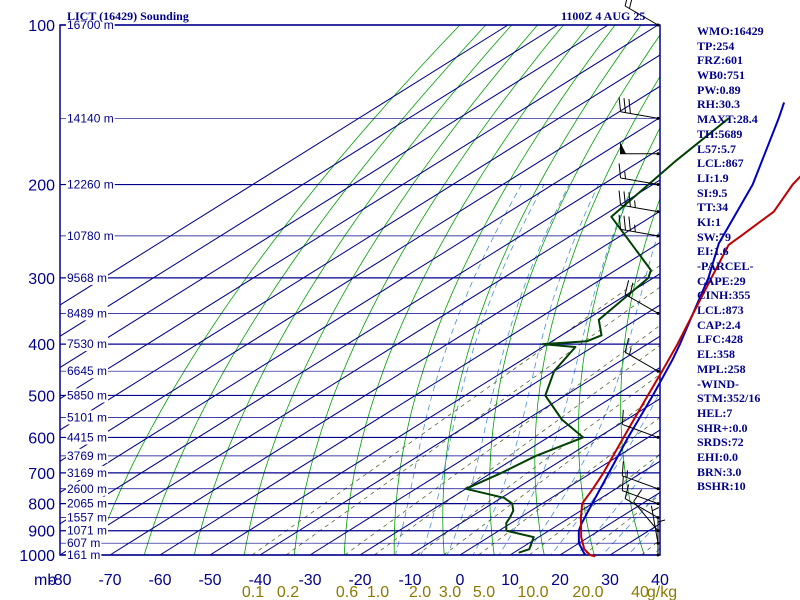  Describe the element at coordinates (59, 580) in the screenshot. I see `temperature-tick-label: -80` at that location.